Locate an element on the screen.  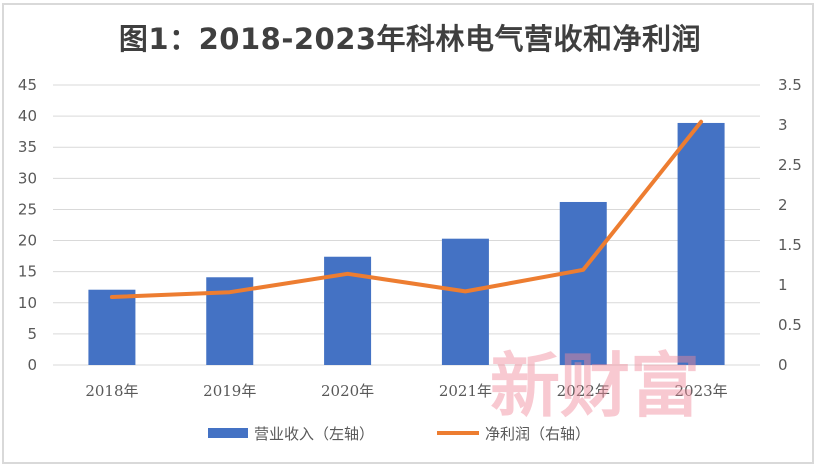
left-axis-tick: 30 is located at coordinates (27, 178).